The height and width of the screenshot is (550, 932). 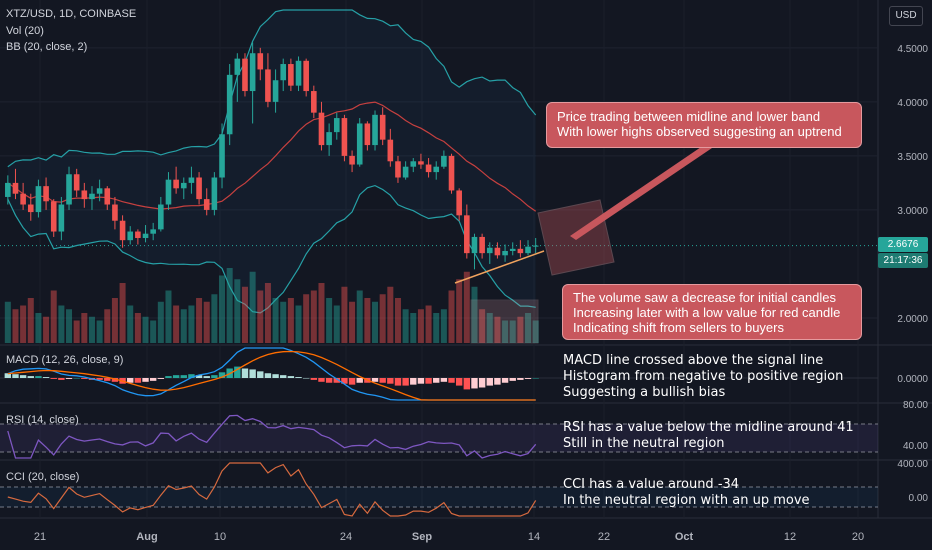 I want to click on macd-annotation-line-3: Suggesting a bullish bias, so click(x=644, y=392).